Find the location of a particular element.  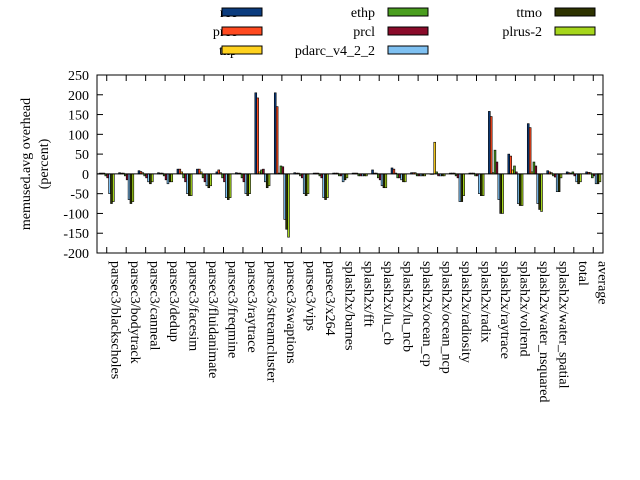

legend-label: ethp is located at coordinates (363, 13).